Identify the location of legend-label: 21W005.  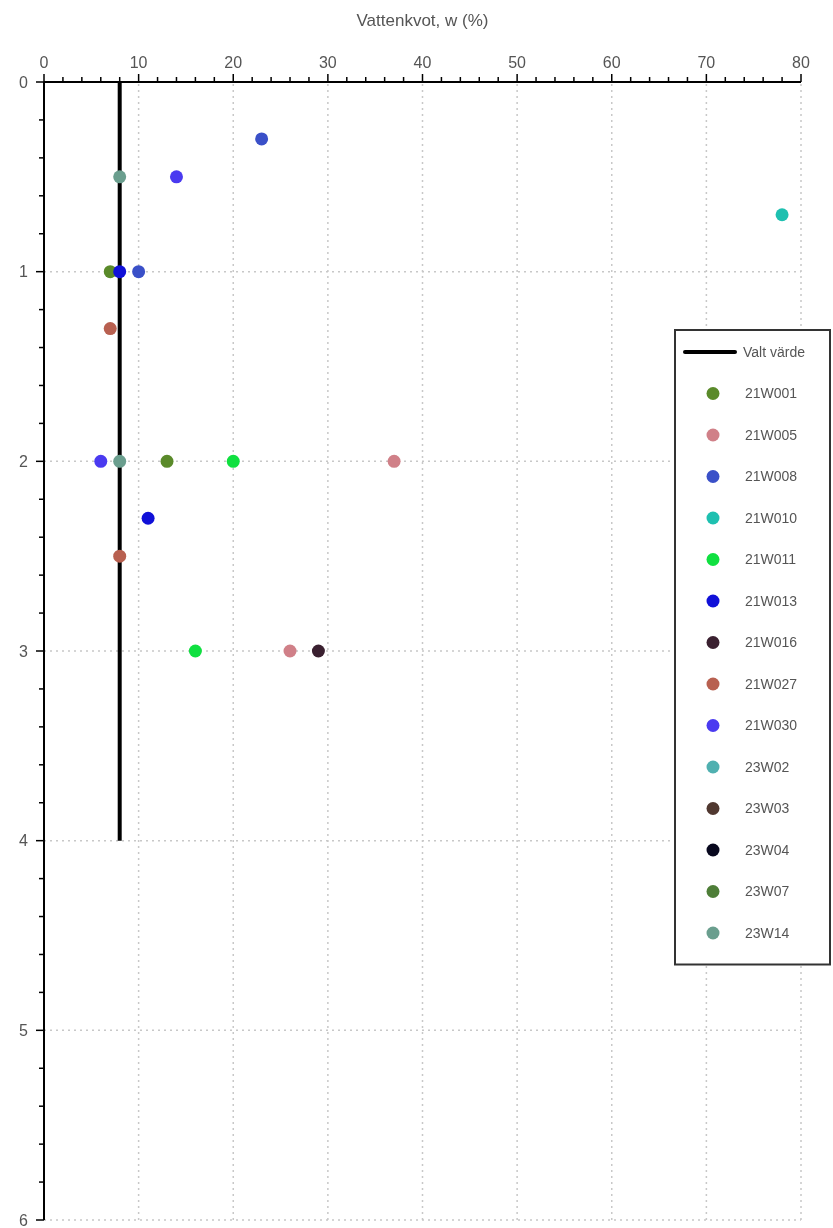
(771, 434).